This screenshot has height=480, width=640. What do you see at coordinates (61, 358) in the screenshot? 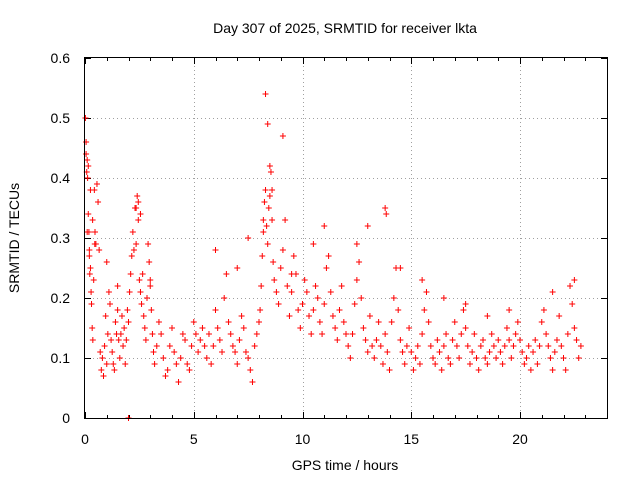
I see `y-tick-label: 0.1` at bounding box center [61, 358].